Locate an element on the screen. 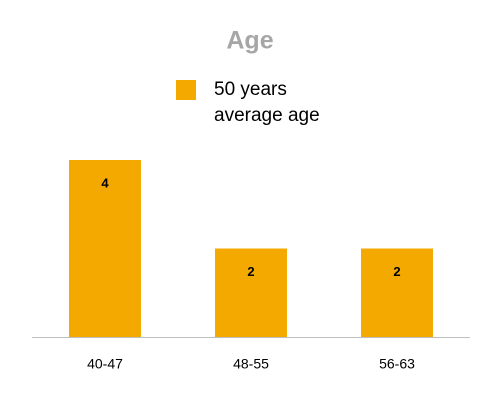 The image size is (500, 400). value-label: 4 is located at coordinates (105, 182).